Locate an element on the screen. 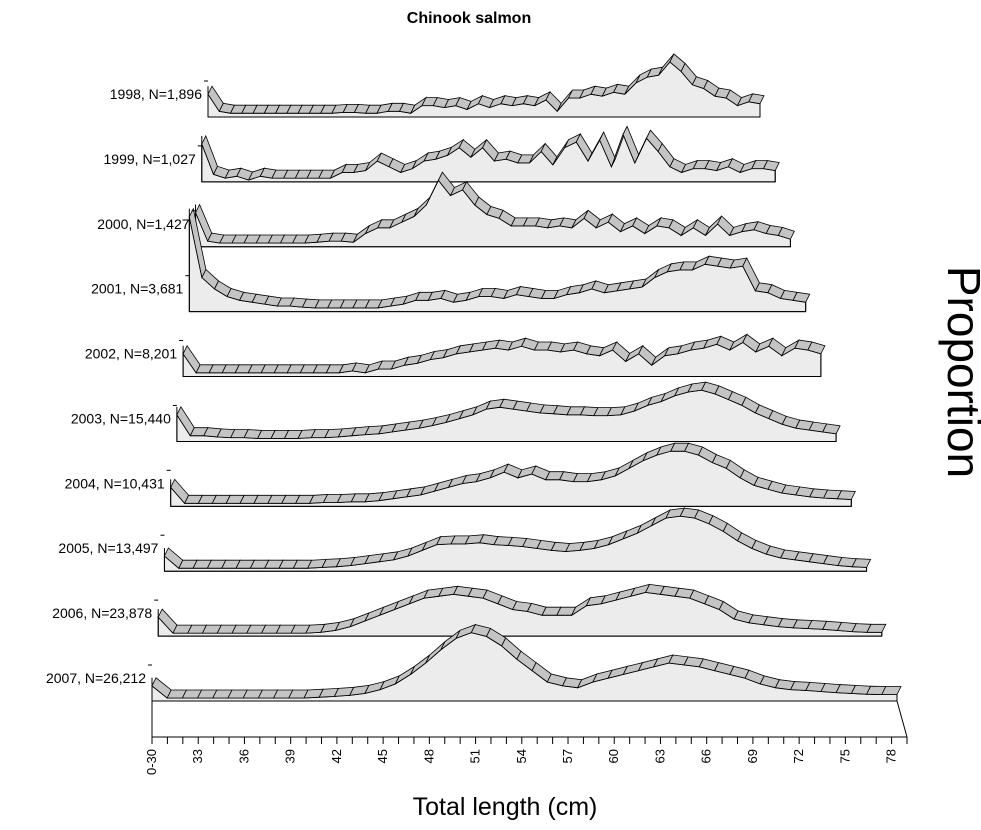  series-label: 2004, N=10,431 is located at coordinates (115, 483).